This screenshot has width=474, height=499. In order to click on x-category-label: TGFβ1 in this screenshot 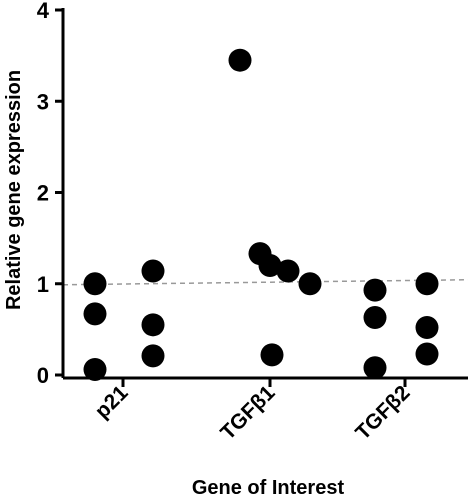, I will do `click(248, 413)`.